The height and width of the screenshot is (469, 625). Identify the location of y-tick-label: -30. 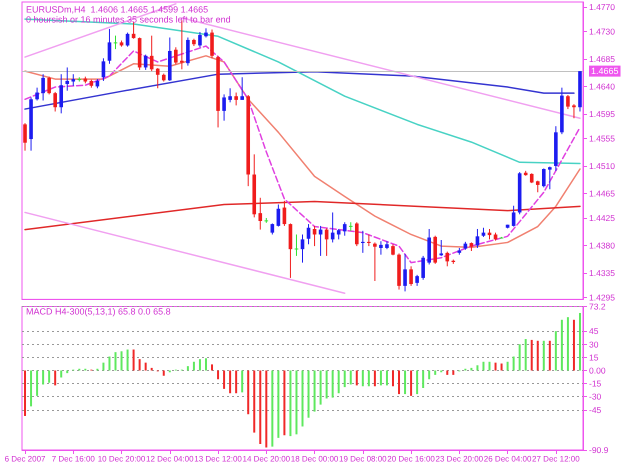
(595, 397).